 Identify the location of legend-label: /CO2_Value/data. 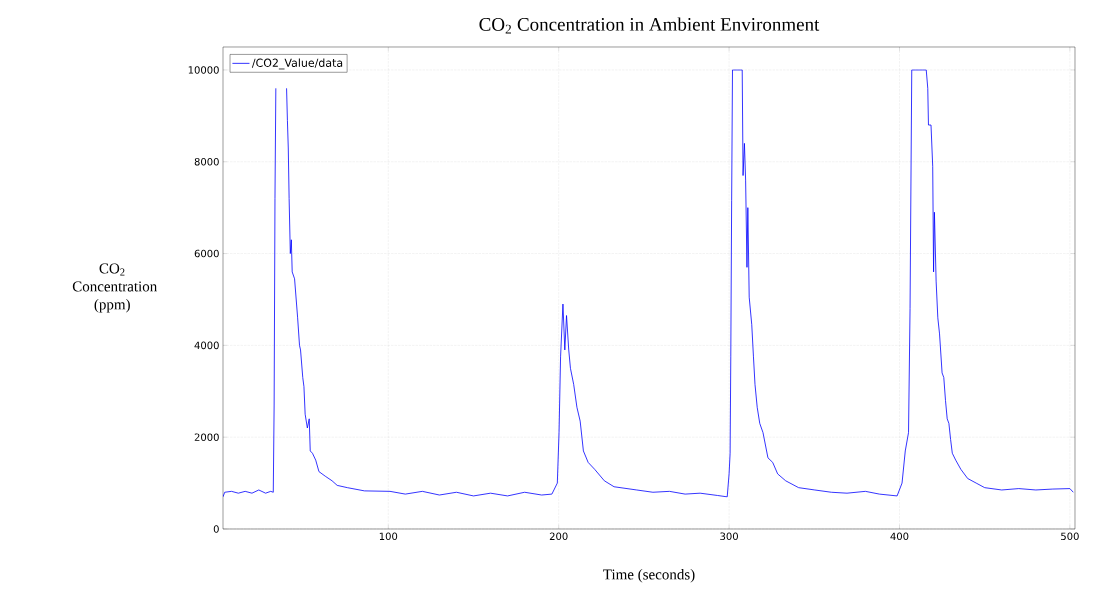
(297, 64).